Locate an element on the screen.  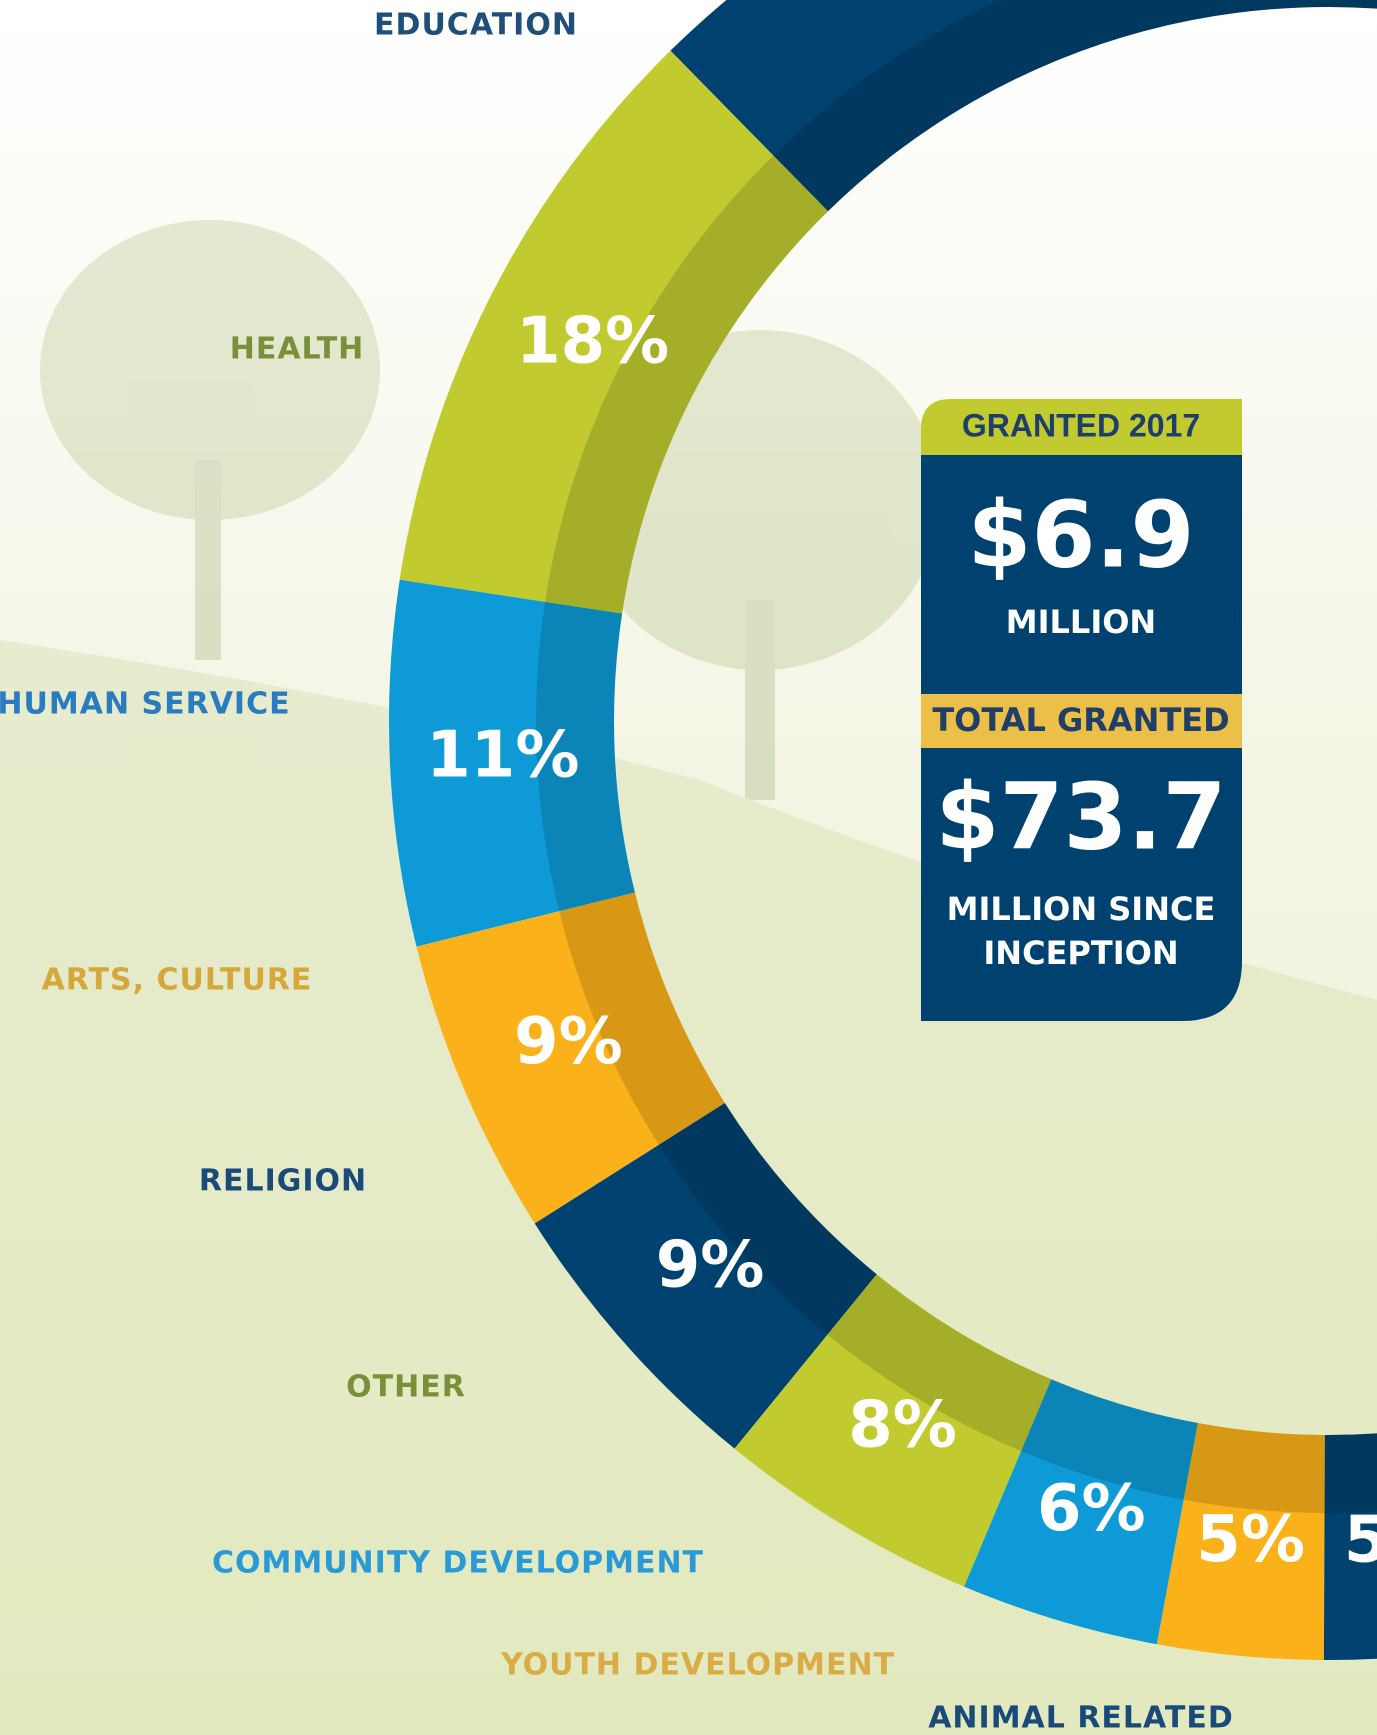
info-label: TOTAL GRANTED is located at coordinates (1080, 720).